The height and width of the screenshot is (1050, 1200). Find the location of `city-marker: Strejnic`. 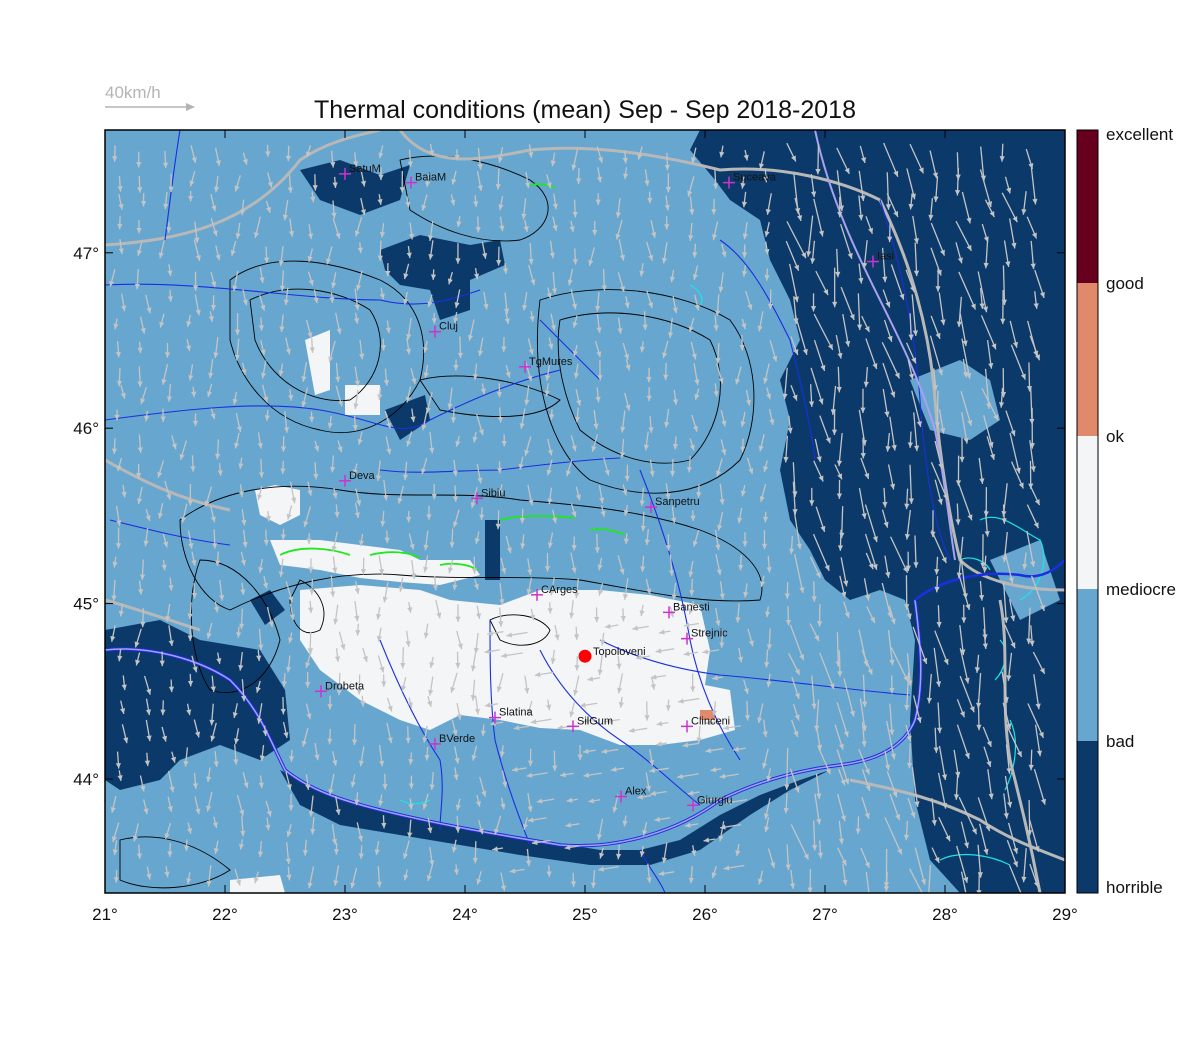

city-marker: Strejnic is located at coordinates (704, 636).